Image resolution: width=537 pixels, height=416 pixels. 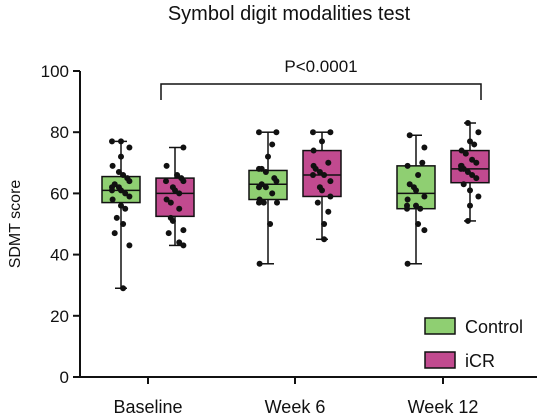 What do you see at coordinates (440, 326) in the screenshot?
I see `legend-swatch-control` at bounding box center [440, 326].